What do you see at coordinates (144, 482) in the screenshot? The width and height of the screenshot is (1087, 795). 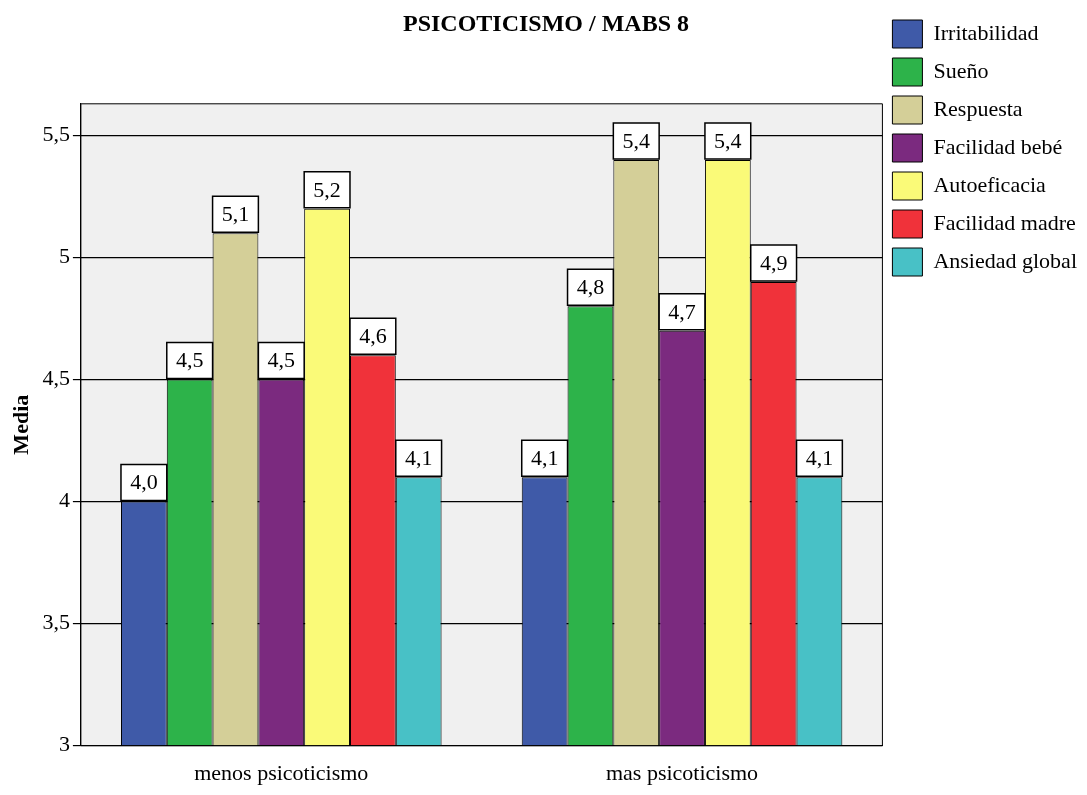 I see `data-label: 4,0` at bounding box center [144, 482].